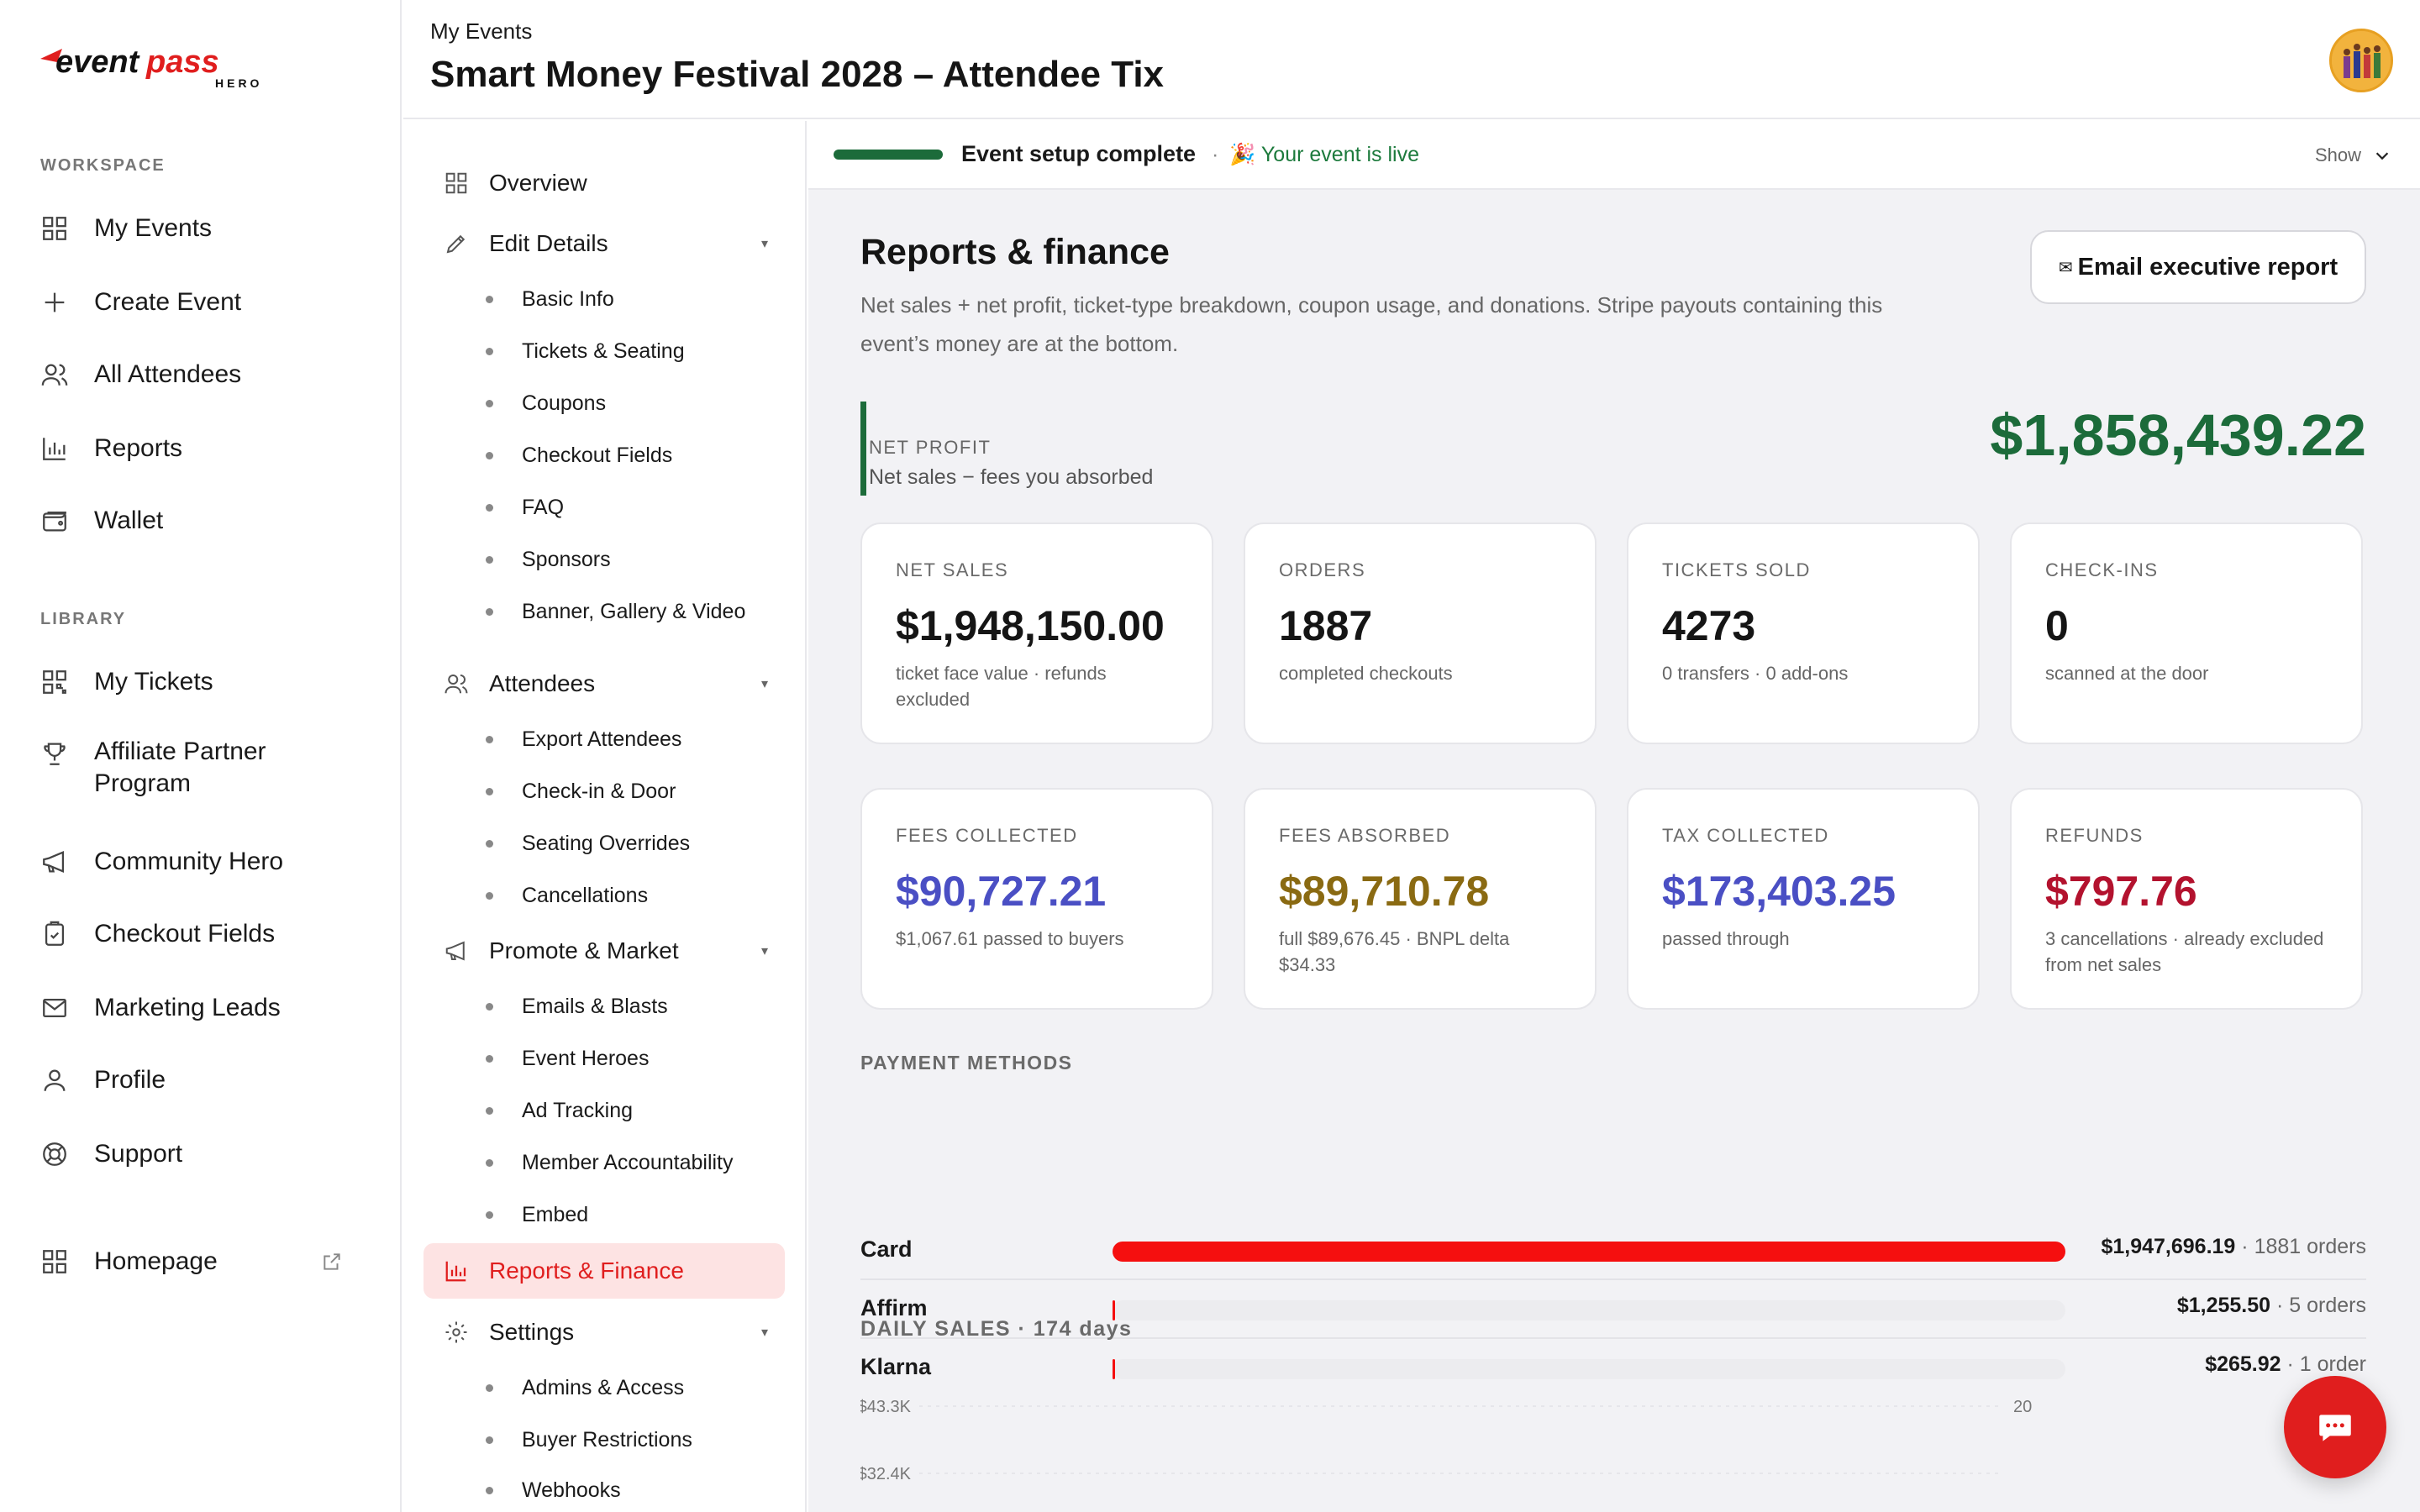 Image resolution: width=2420 pixels, height=1512 pixels. I want to click on payment-share-bar, so click(1114, 1369).